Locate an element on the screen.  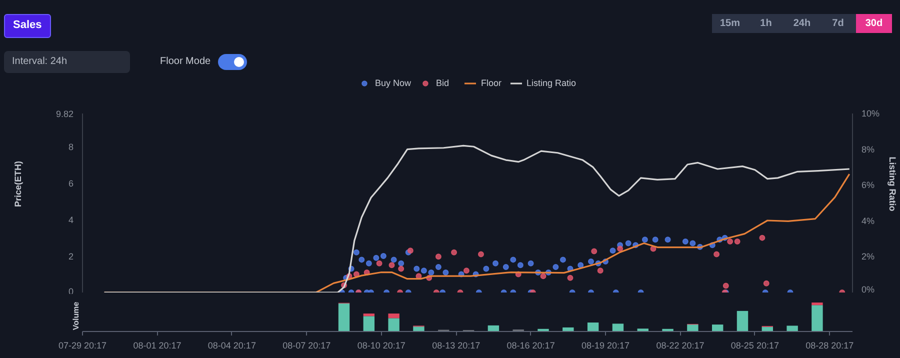
x-tick-label: 08-19 20:17 is located at coordinates (606, 345).